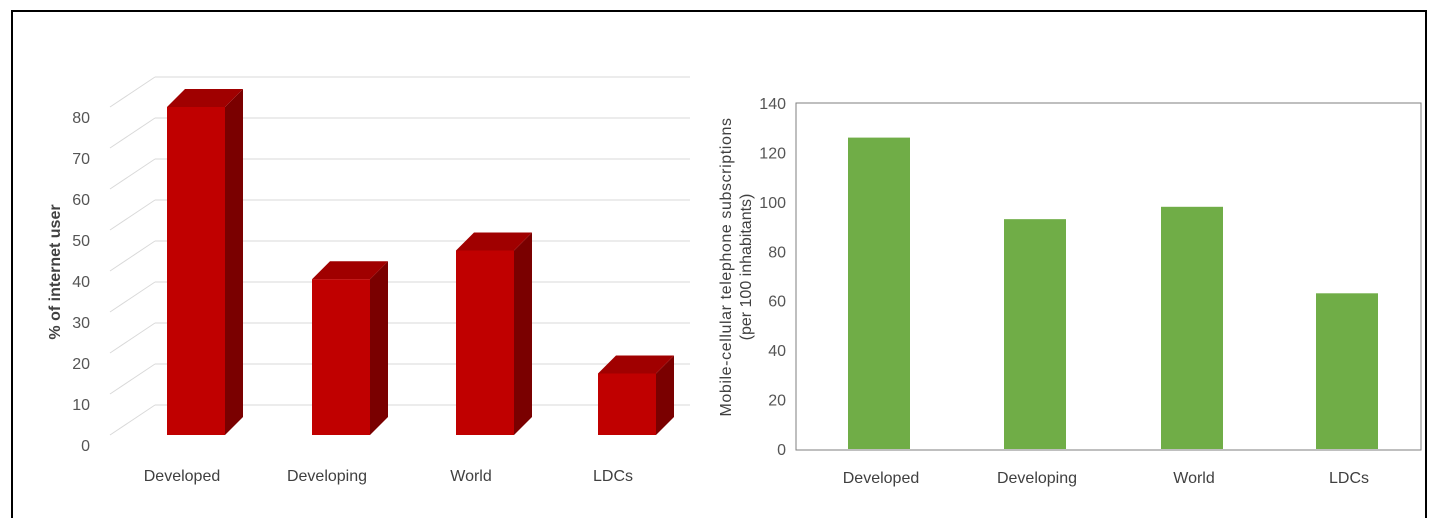 Image resolution: width=1437 pixels, height=523 pixels. I want to click on y-tick-label: 70, so click(81, 159).